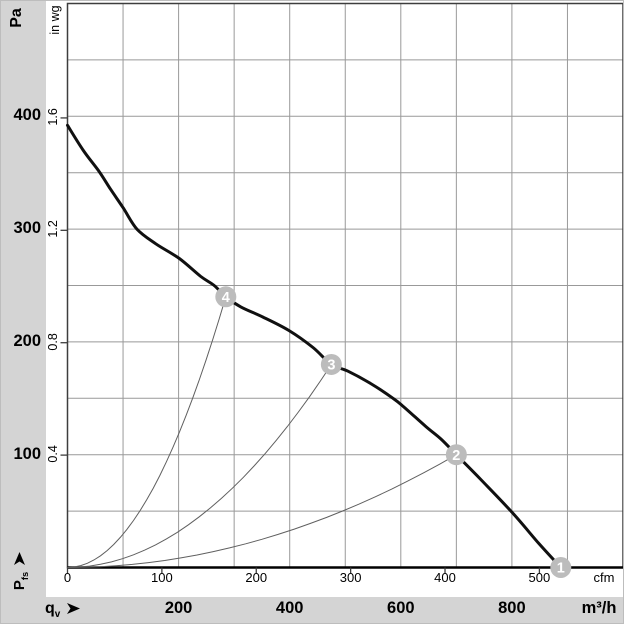  I want to click on cfm-tick-label-200: 200, so click(256, 577).